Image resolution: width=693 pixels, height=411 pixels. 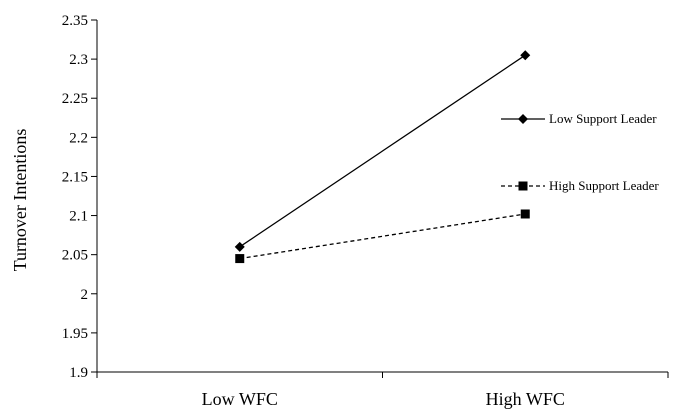 What do you see at coordinates (75, 177) in the screenshot?
I see `y-tick-label: 2.15` at bounding box center [75, 177].